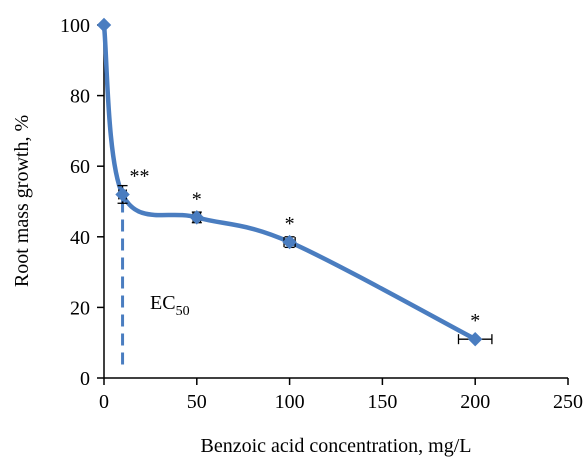  Describe the element at coordinates (568, 402) in the screenshot. I see `x-tick-label: 250` at that location.